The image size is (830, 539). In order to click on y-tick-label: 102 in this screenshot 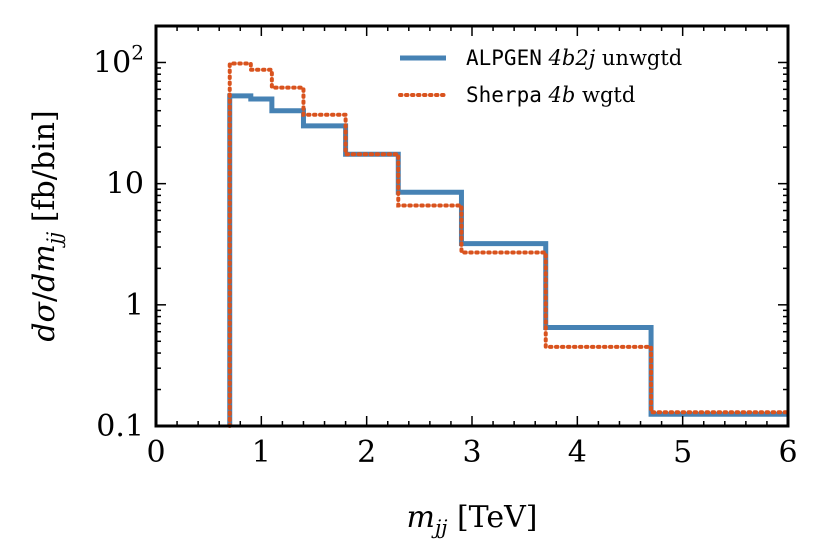, I will do `click(118, 60)`.